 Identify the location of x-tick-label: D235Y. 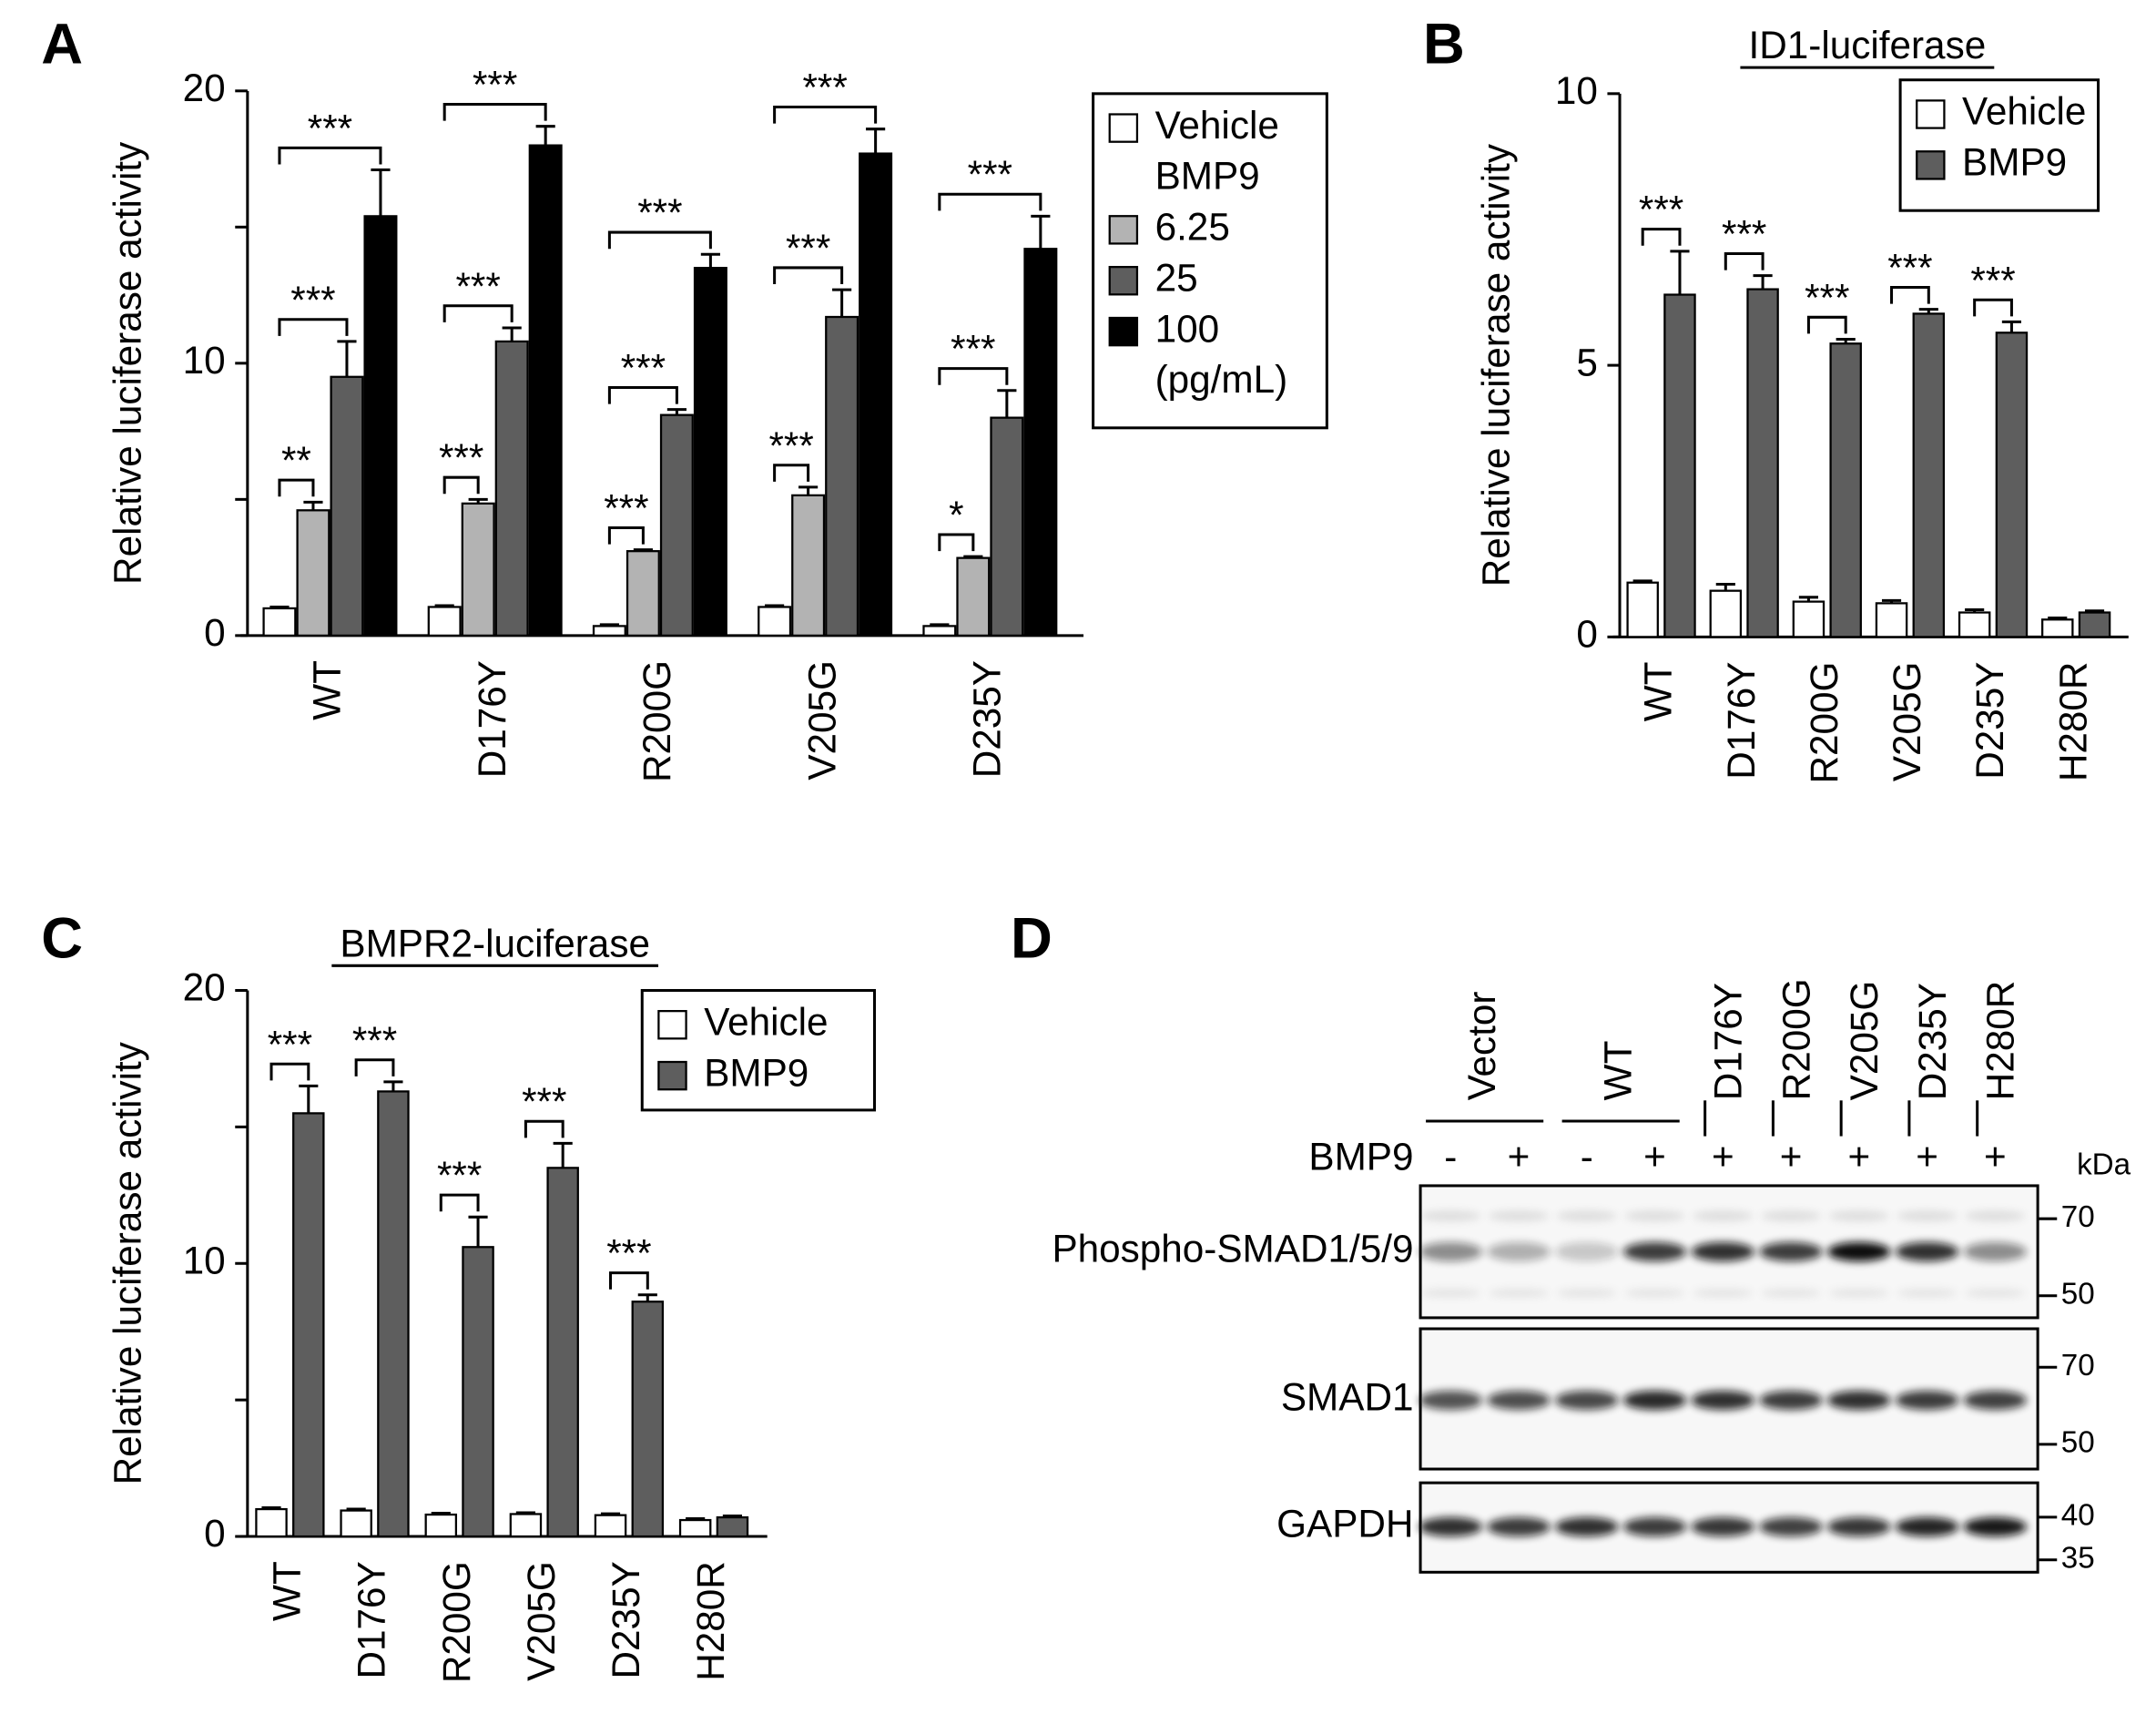
(1990, 721).